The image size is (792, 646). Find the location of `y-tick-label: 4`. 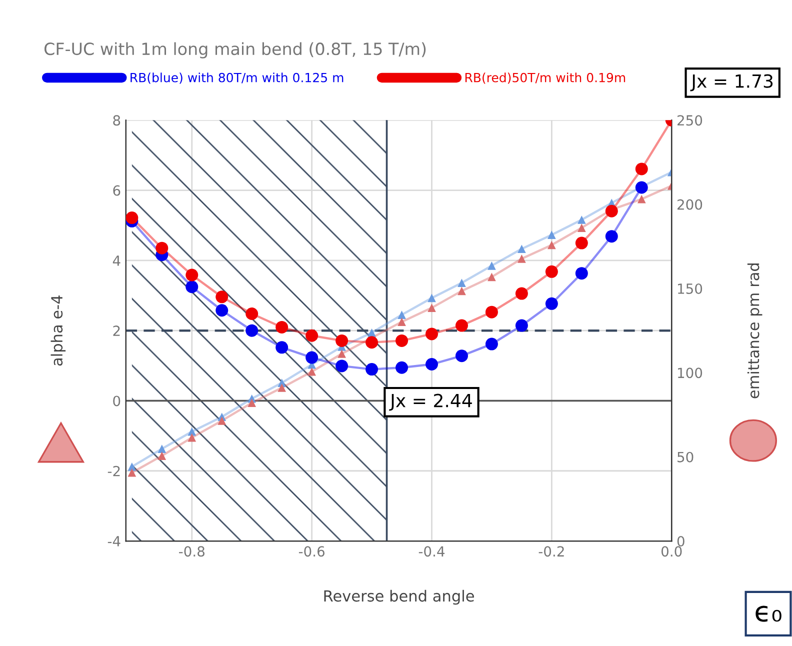

y-tick-label: 4 is located at coordinates (116, 261).